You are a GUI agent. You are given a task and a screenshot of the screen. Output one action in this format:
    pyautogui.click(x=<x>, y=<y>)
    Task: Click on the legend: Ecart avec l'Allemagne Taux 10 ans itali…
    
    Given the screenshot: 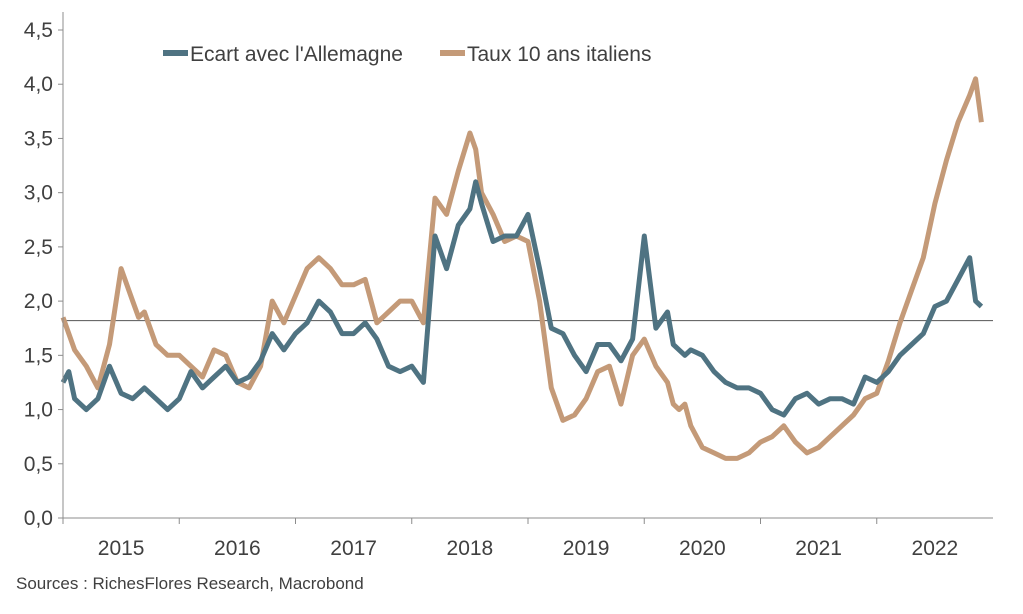 What is the action you would take?
    pyautogui.click(x=407, y=54)
    